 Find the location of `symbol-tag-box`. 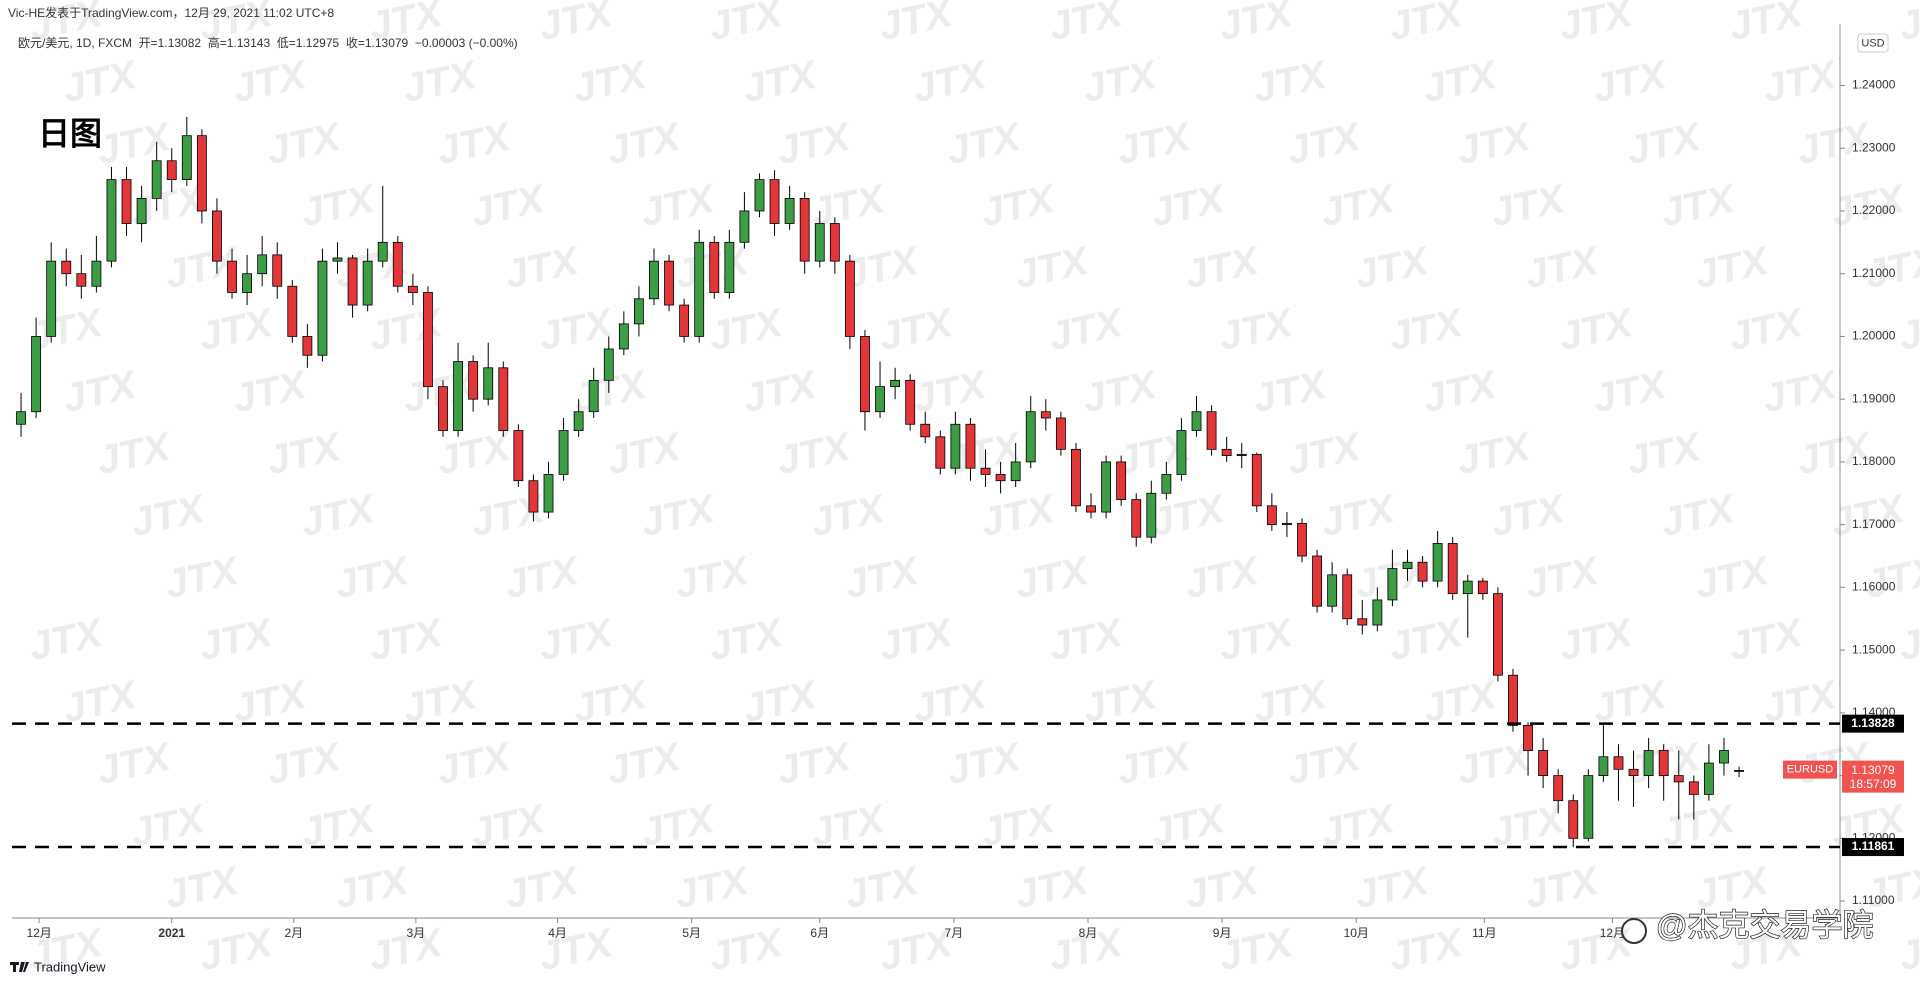

symbol-tag-box is located at coordinates (1810, 769).